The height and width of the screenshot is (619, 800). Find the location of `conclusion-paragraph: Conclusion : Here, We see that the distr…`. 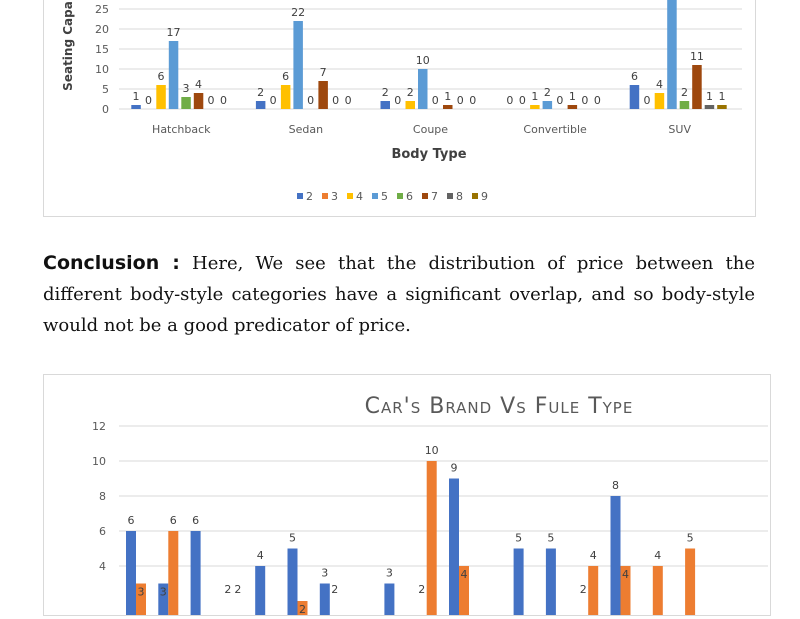

conclusion-paragraph: Conclusion : Here, We see that the distr… is located at coordinates (399, 294).